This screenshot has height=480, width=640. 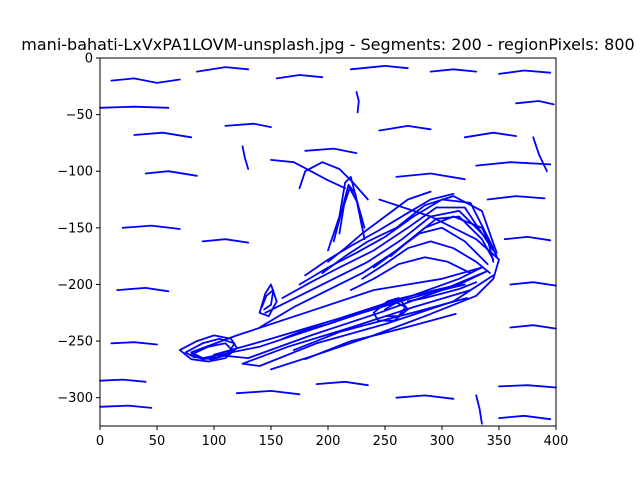 I want to click on x-tick-label-4: 200, so click(x=328, y=441).